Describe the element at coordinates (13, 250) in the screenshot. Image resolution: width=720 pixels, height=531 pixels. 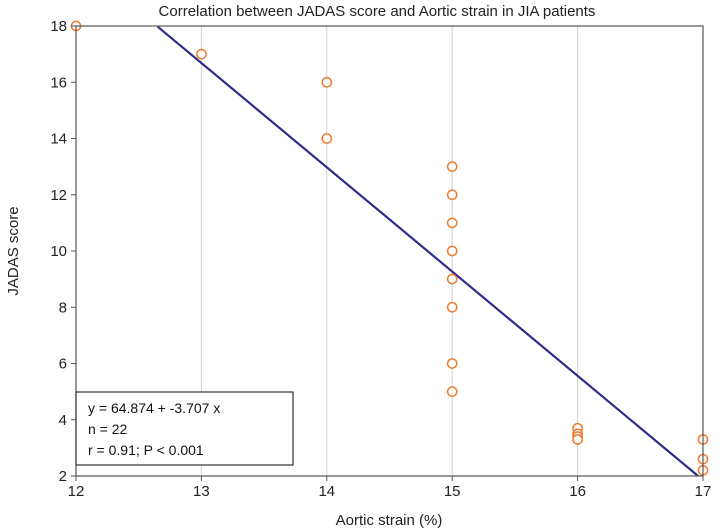
I see `y-axis-label: JADAS score` at that location.